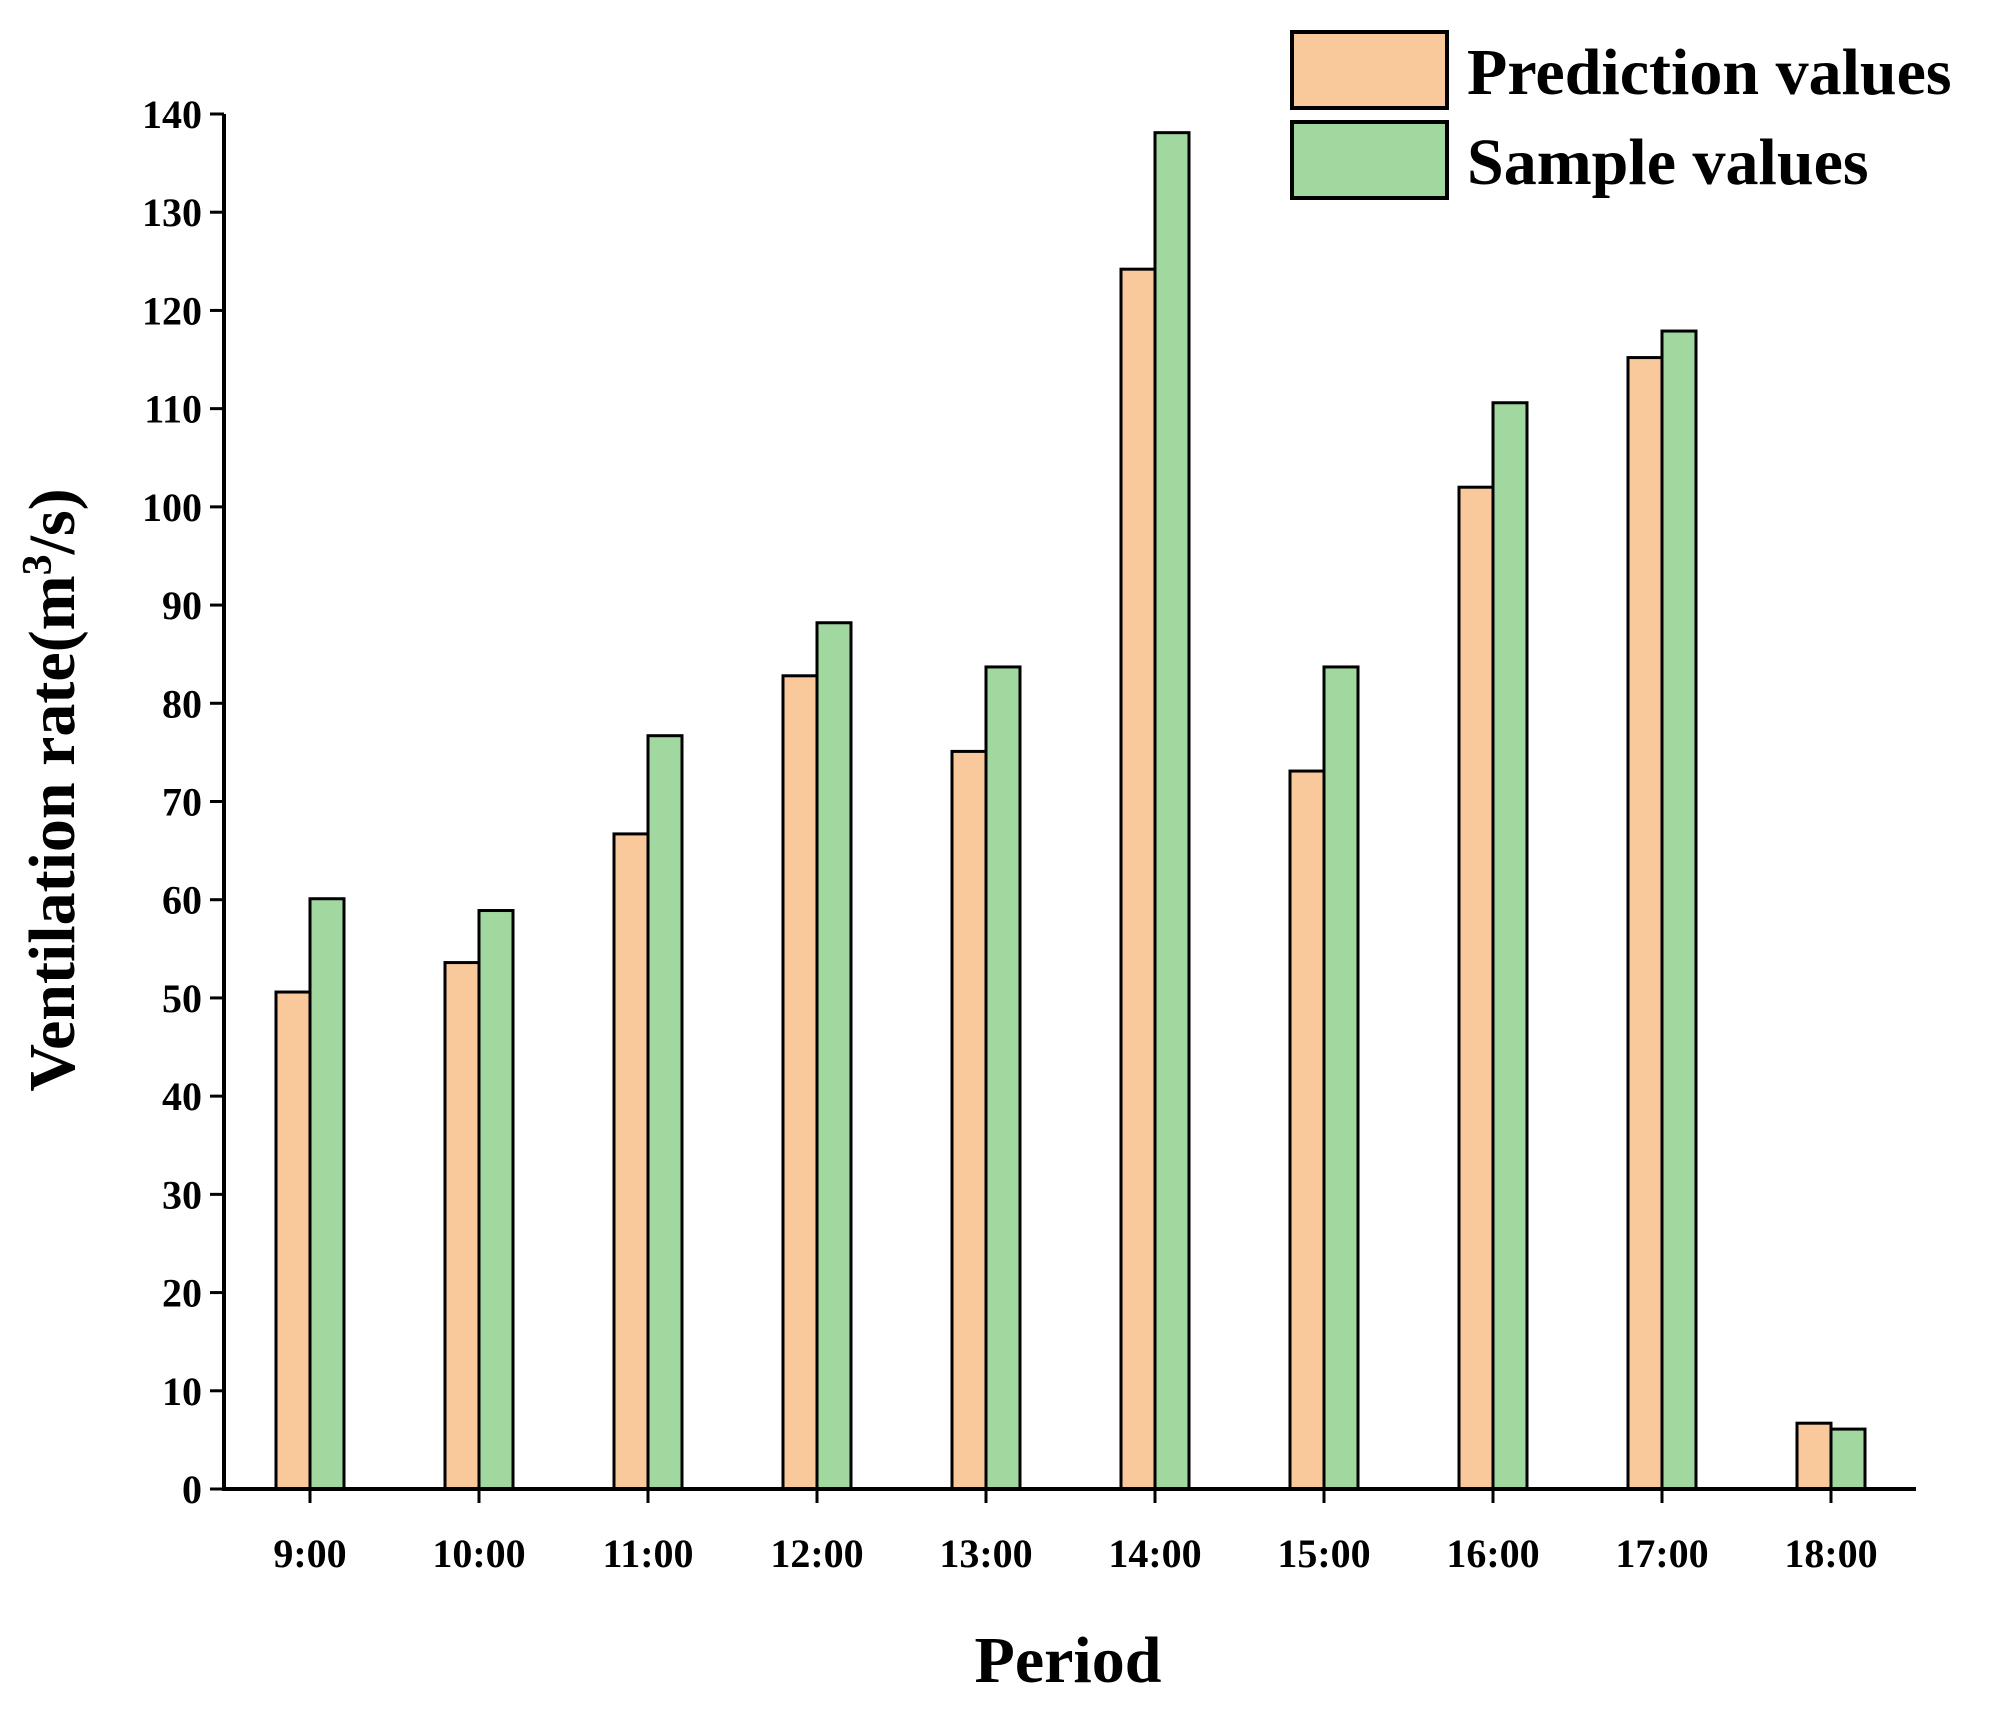 Image resolution: width=1998 pixels, height=1717 pixels. I want to click on x-tick-label: 17:00, so click(1661, 1553).